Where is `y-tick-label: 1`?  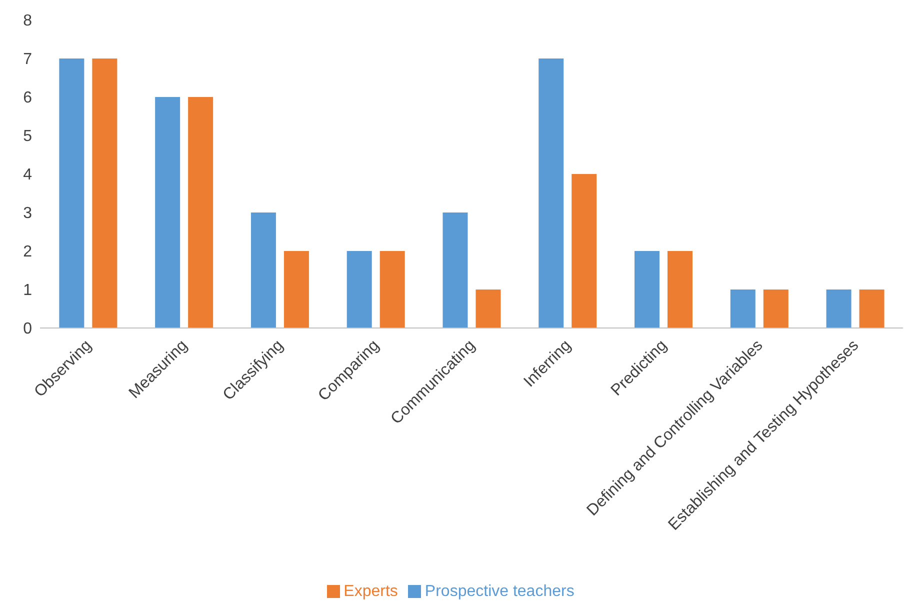 y-tick-label: 1 is located at coordinates (27, 291).